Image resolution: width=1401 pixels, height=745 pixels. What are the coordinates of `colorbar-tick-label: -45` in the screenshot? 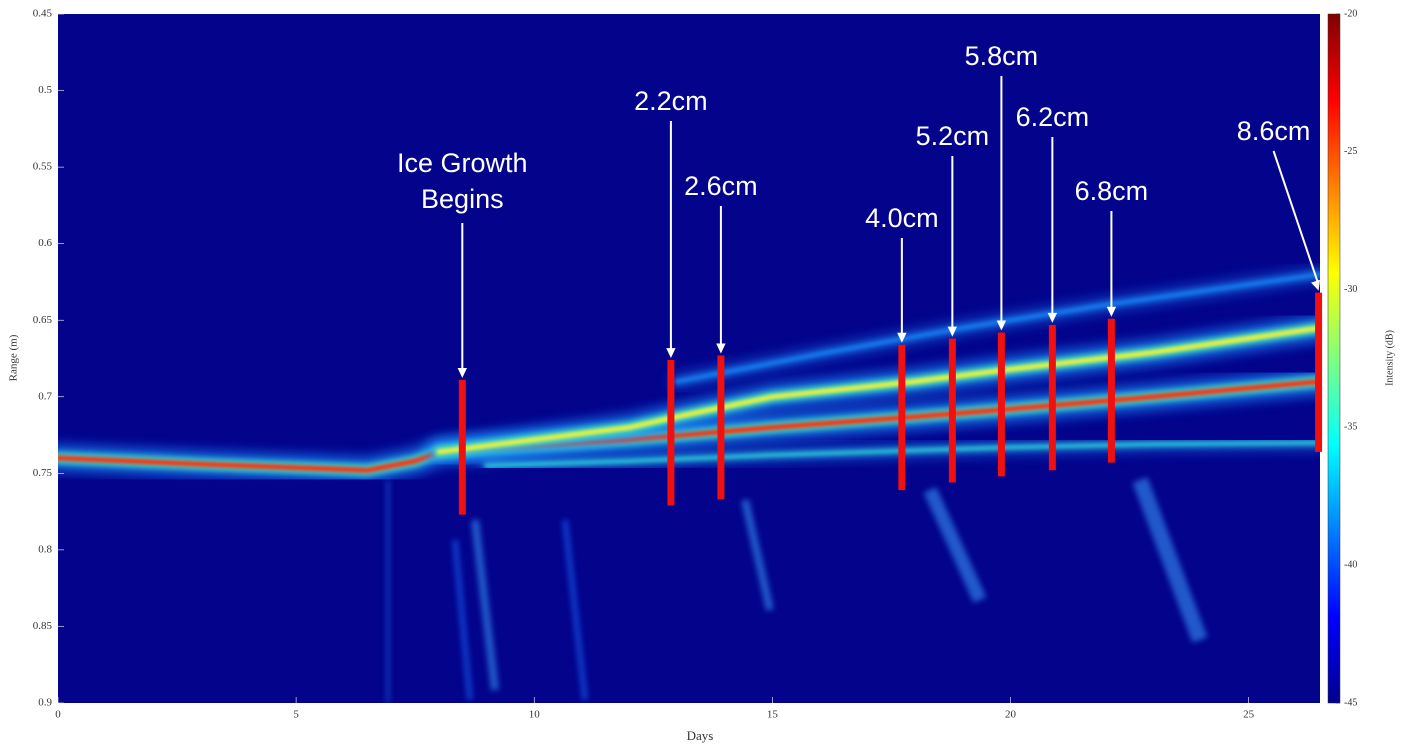 It's located at (1350, 702).